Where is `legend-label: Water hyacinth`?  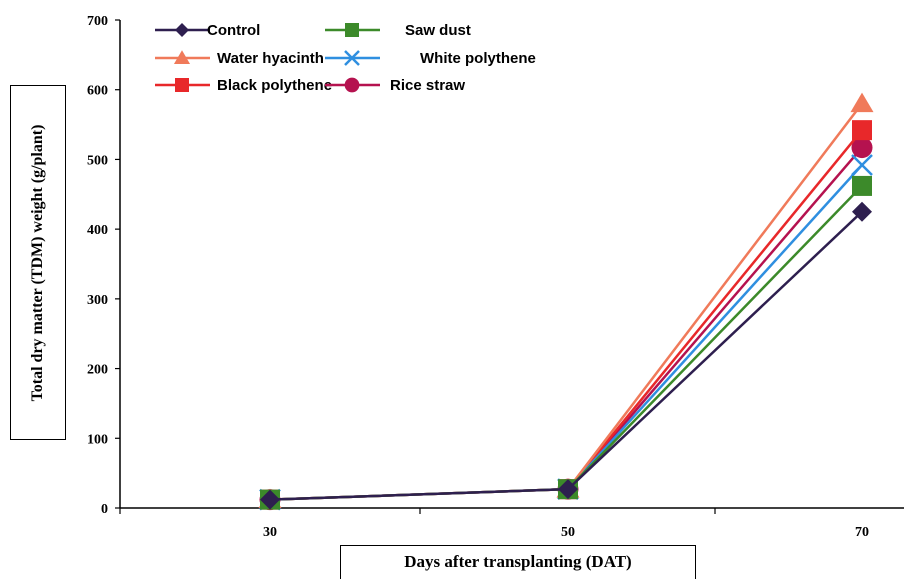
legend-label: Water hyacinth is located at coordinates (270, 58).